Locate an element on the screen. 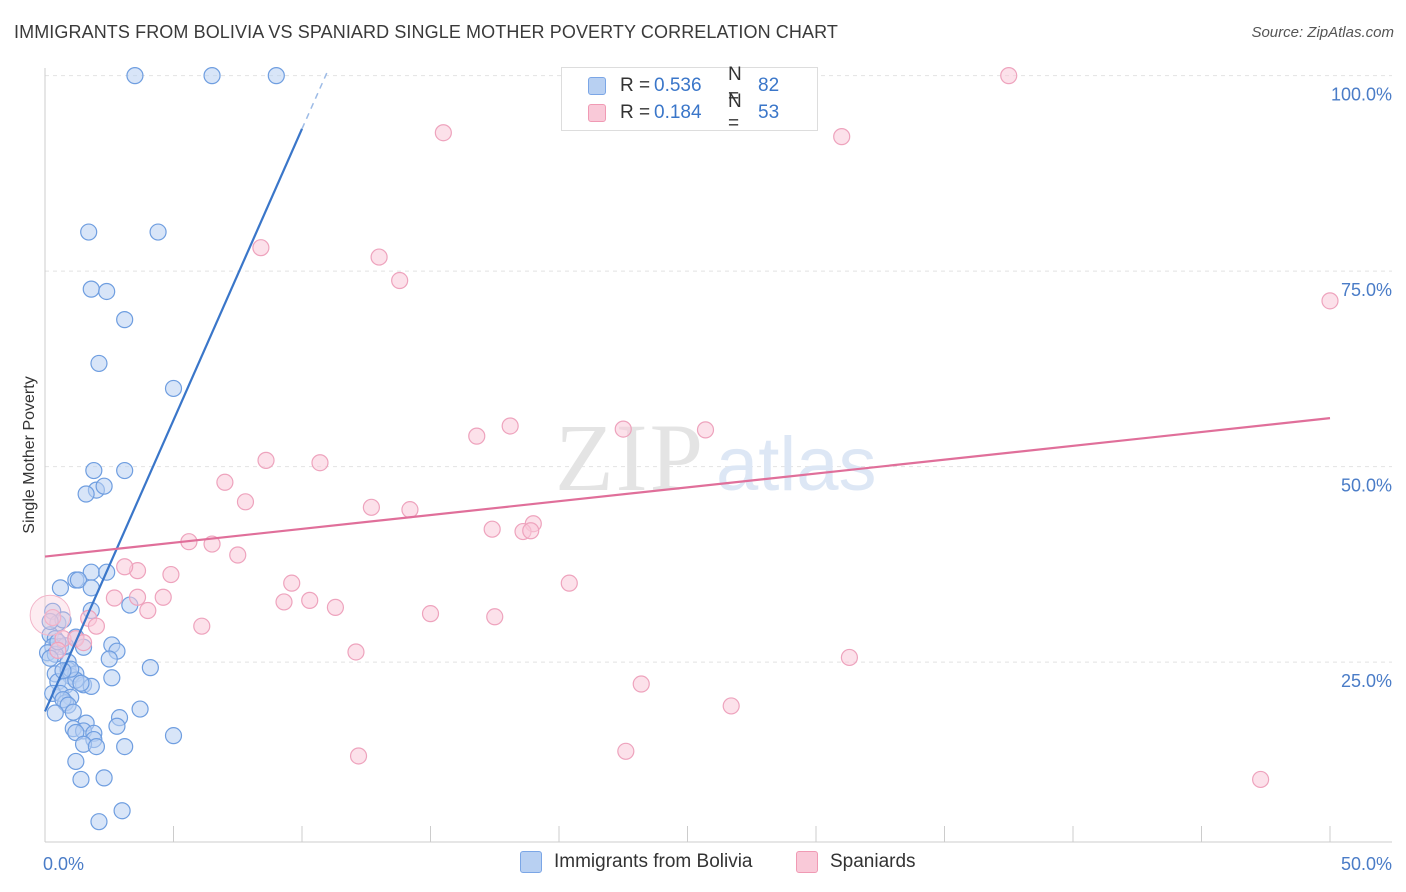  y-tick-label: 25.0% is located at coordinates (1366, 681).